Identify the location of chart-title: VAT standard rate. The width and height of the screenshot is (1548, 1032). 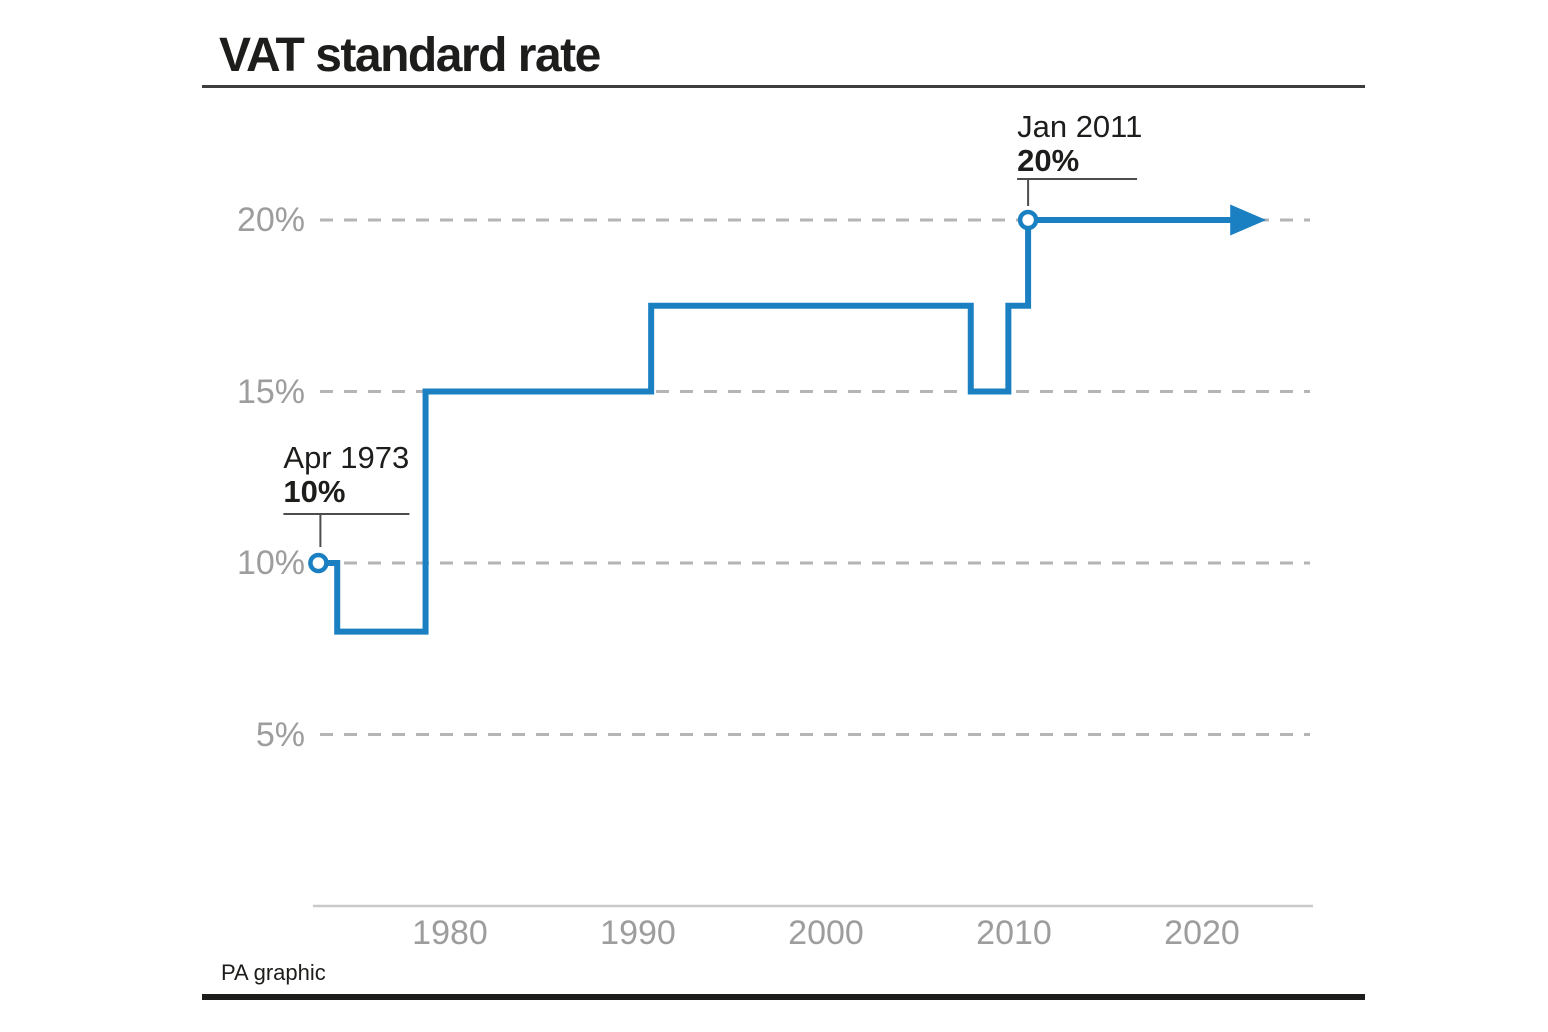
(410, 55).